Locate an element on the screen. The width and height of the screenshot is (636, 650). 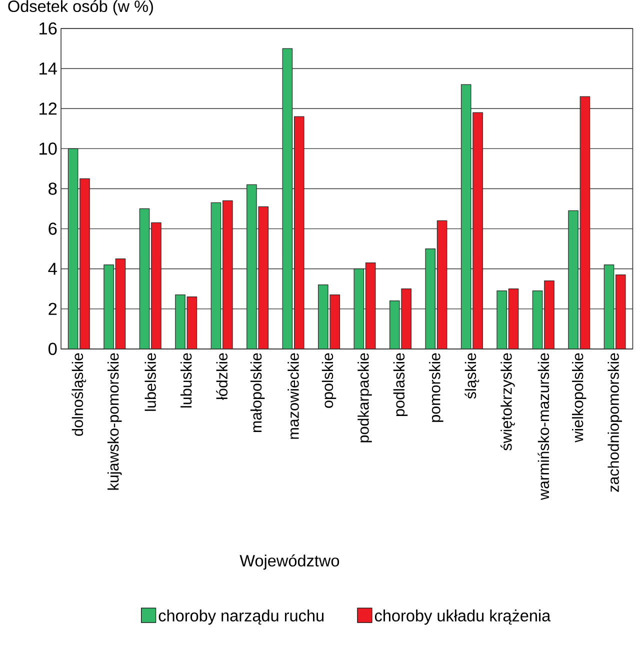
y-tick-label: 14 is located at coordinates (49, 68).